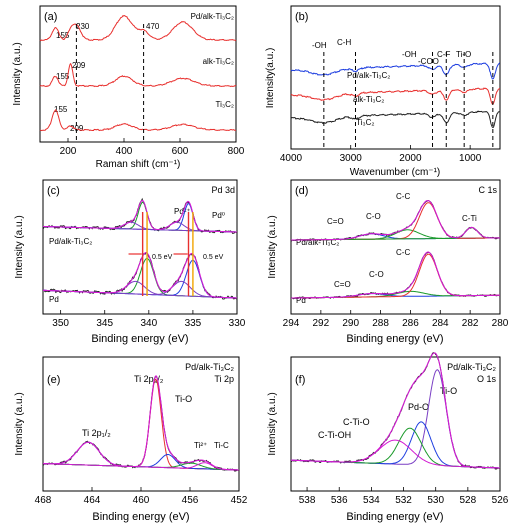  I want to click on panel-b-ylabel: Intensity(a.u.), so click(270, 78).